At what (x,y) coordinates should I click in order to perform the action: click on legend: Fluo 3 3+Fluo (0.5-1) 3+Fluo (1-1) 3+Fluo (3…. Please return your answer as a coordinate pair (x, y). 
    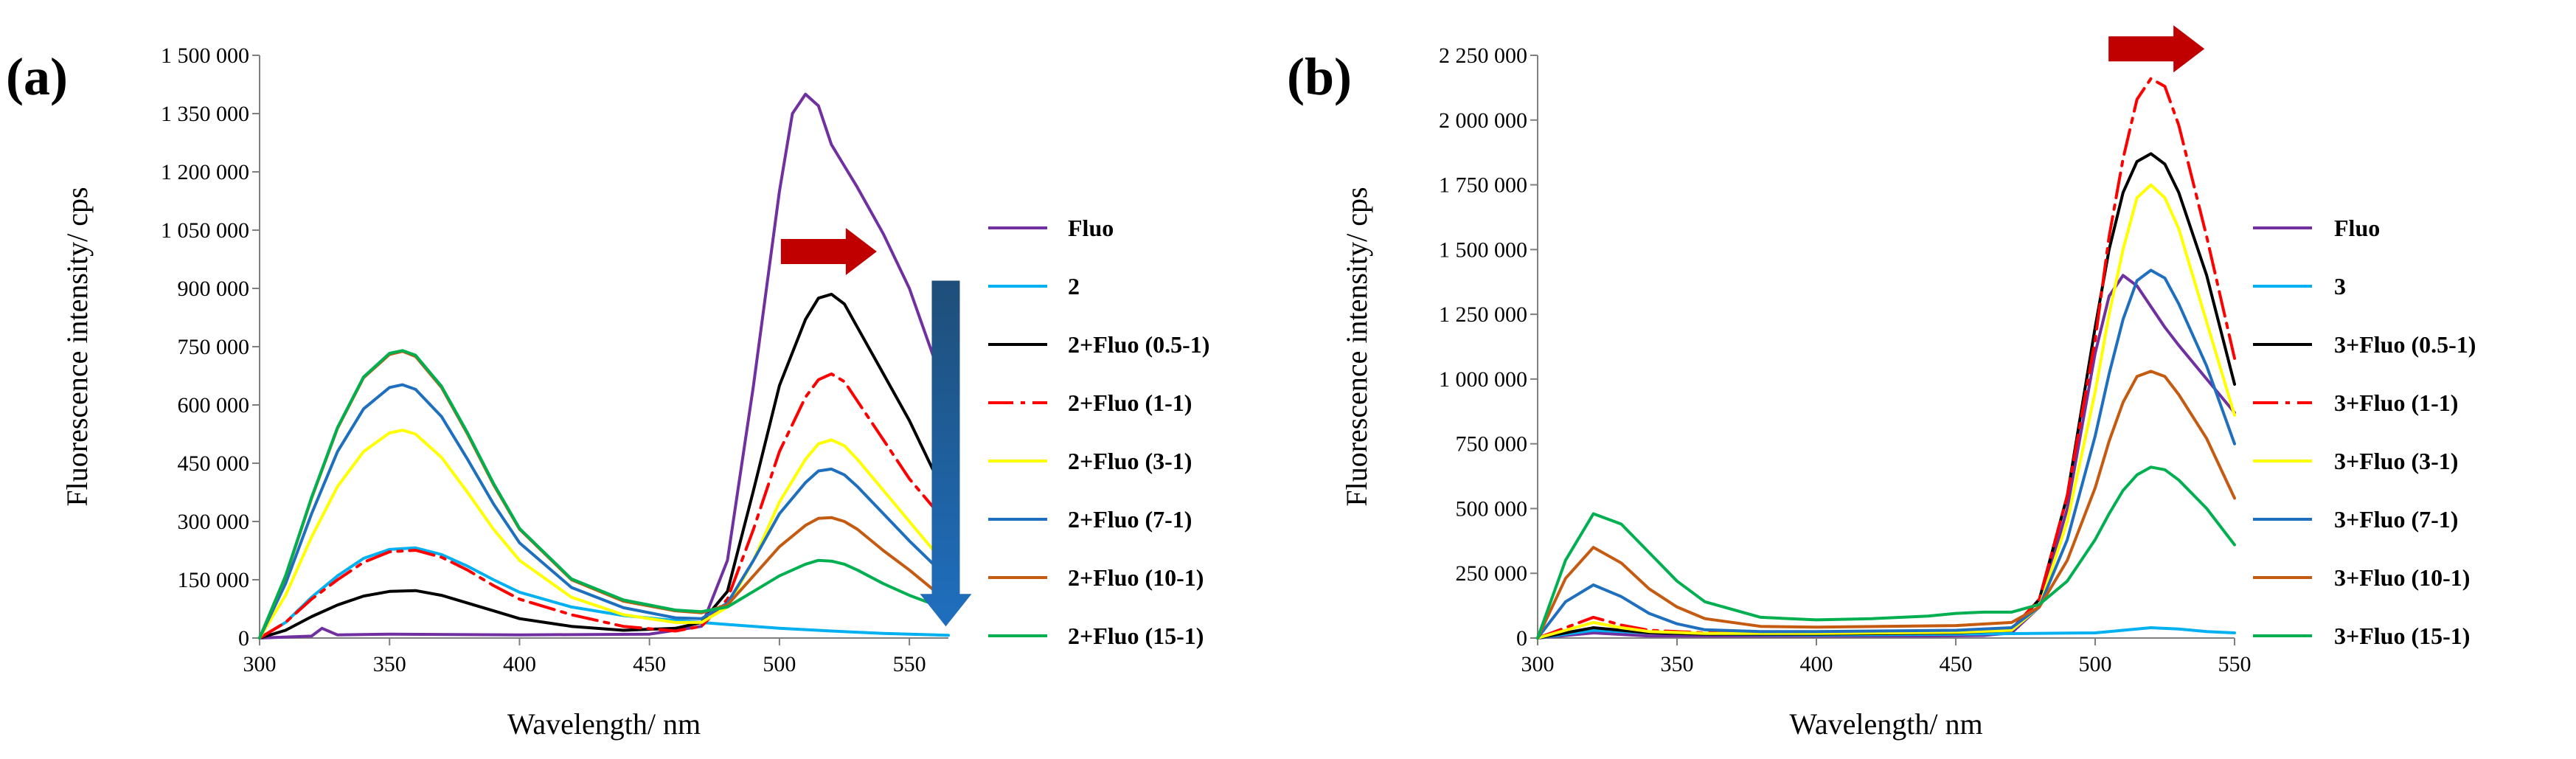
    Looking at the image, I should click on (2364, 432).